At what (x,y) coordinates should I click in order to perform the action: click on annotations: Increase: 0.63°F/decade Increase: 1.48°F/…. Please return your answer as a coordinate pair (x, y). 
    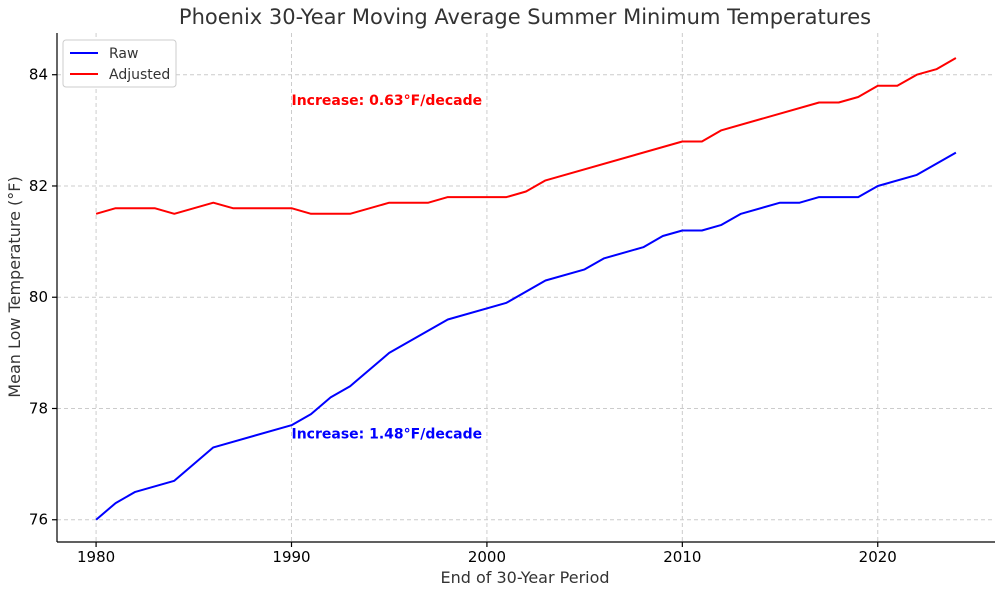
    Looking at the image, I should click on (387, 268).